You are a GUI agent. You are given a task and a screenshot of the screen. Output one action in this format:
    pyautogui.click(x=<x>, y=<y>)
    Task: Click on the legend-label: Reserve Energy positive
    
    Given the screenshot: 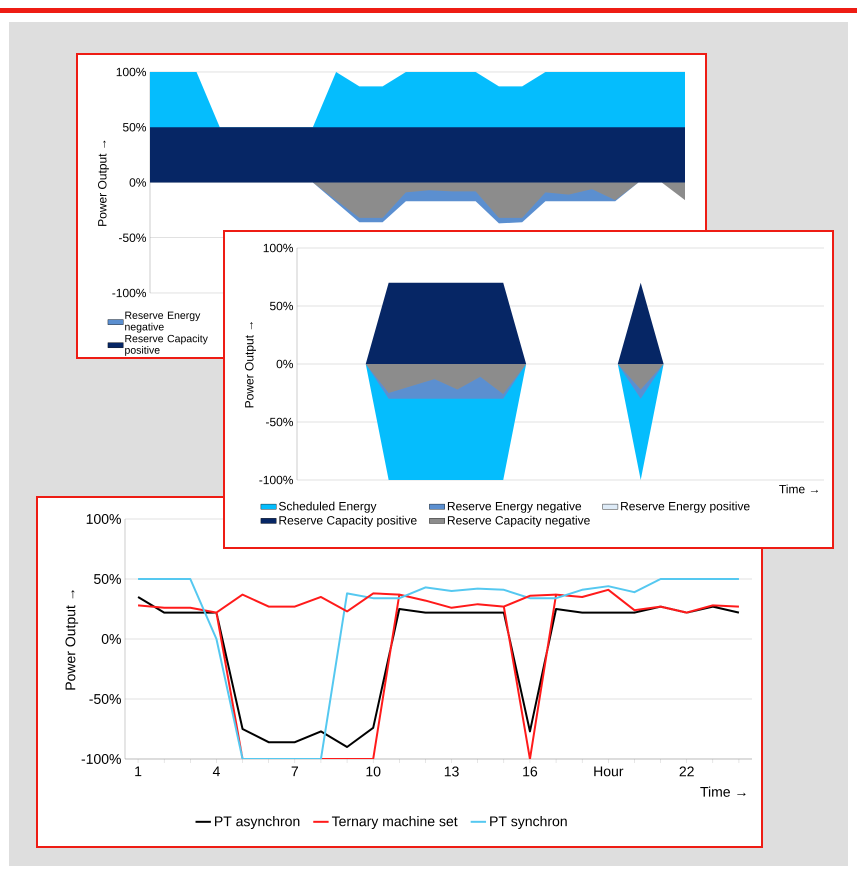 What is the action you would take?
    pyautogui.click(x=685, y=507)
    